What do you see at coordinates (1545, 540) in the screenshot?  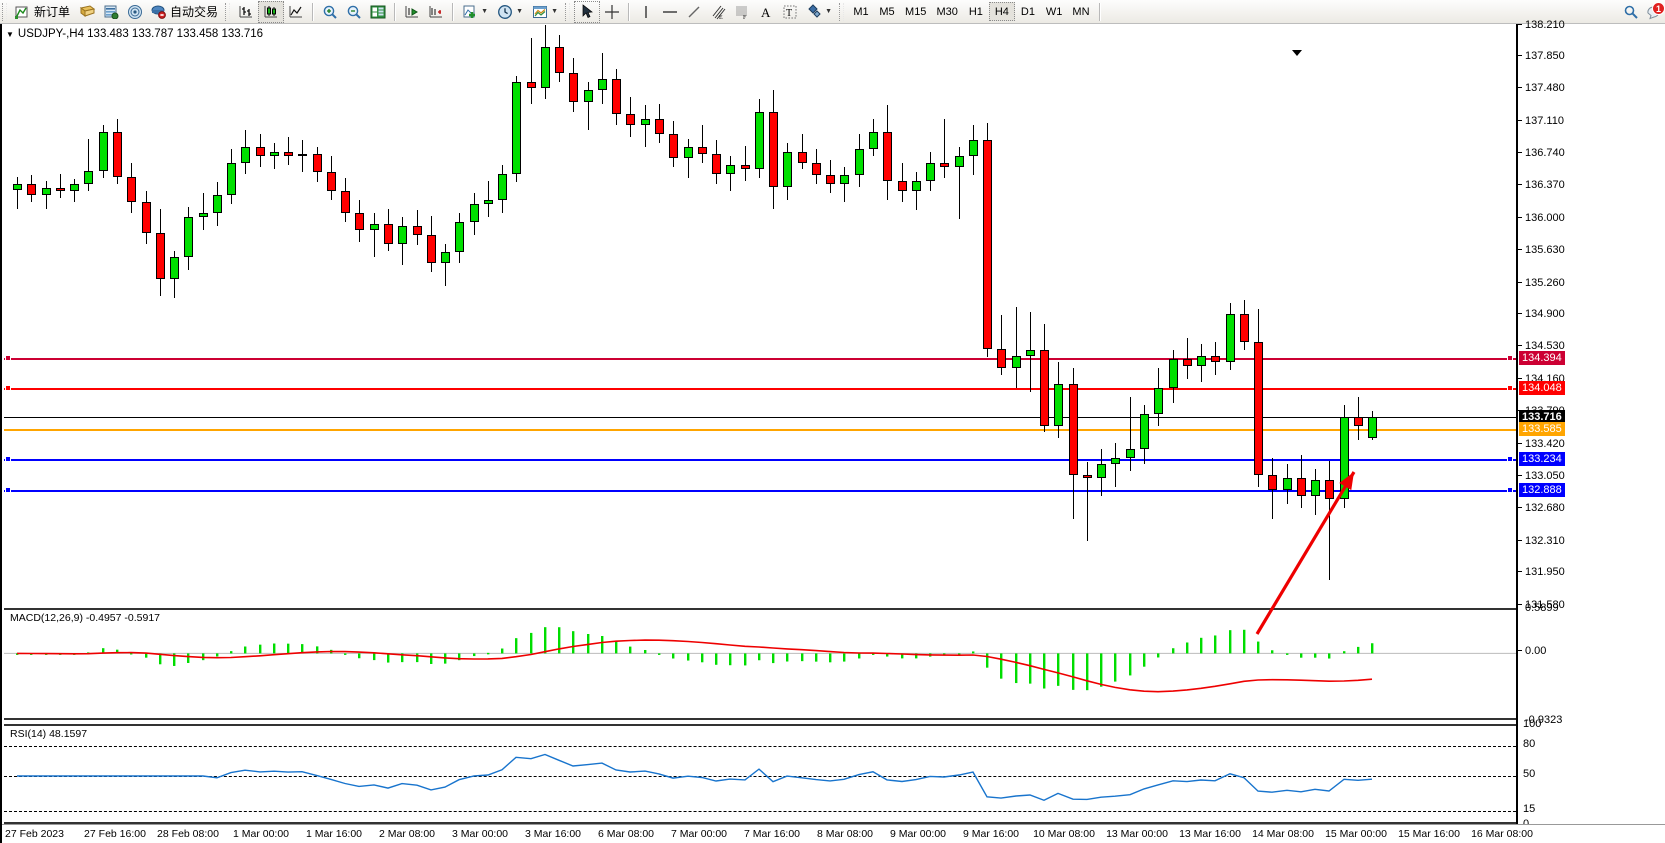 I see `price-tick-label: 132.310` at bounding box center [1545, 540].